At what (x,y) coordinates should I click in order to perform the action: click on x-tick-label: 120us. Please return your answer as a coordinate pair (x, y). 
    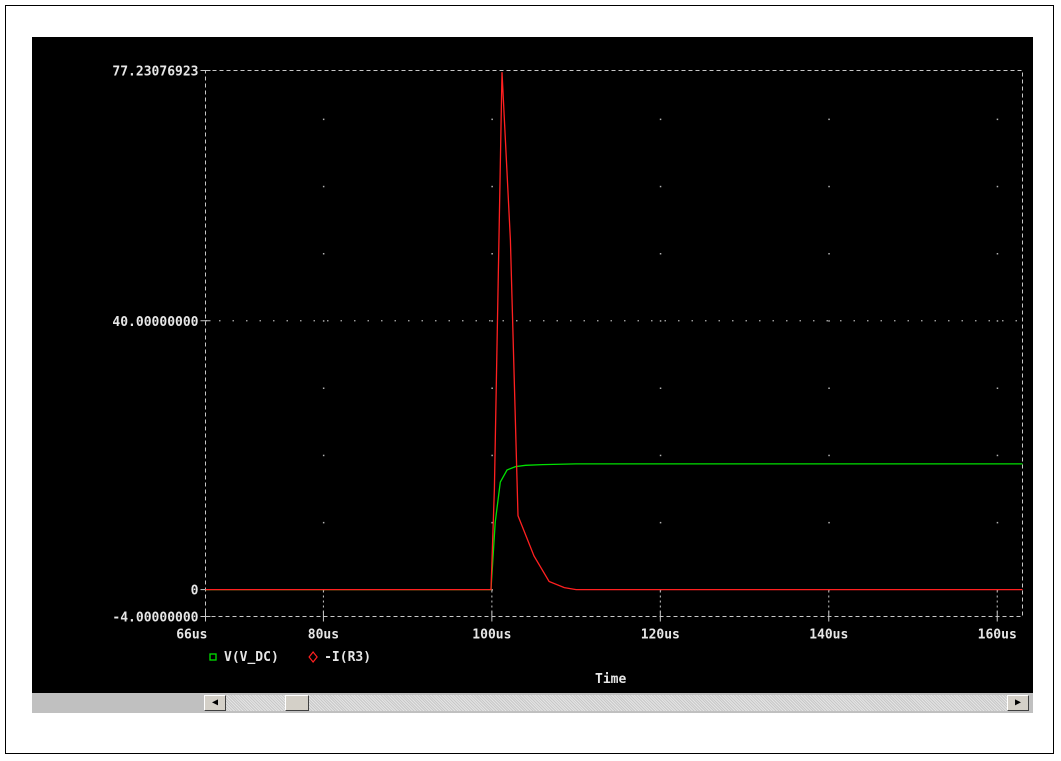
    Looking at the image, I should click on (660, 635).